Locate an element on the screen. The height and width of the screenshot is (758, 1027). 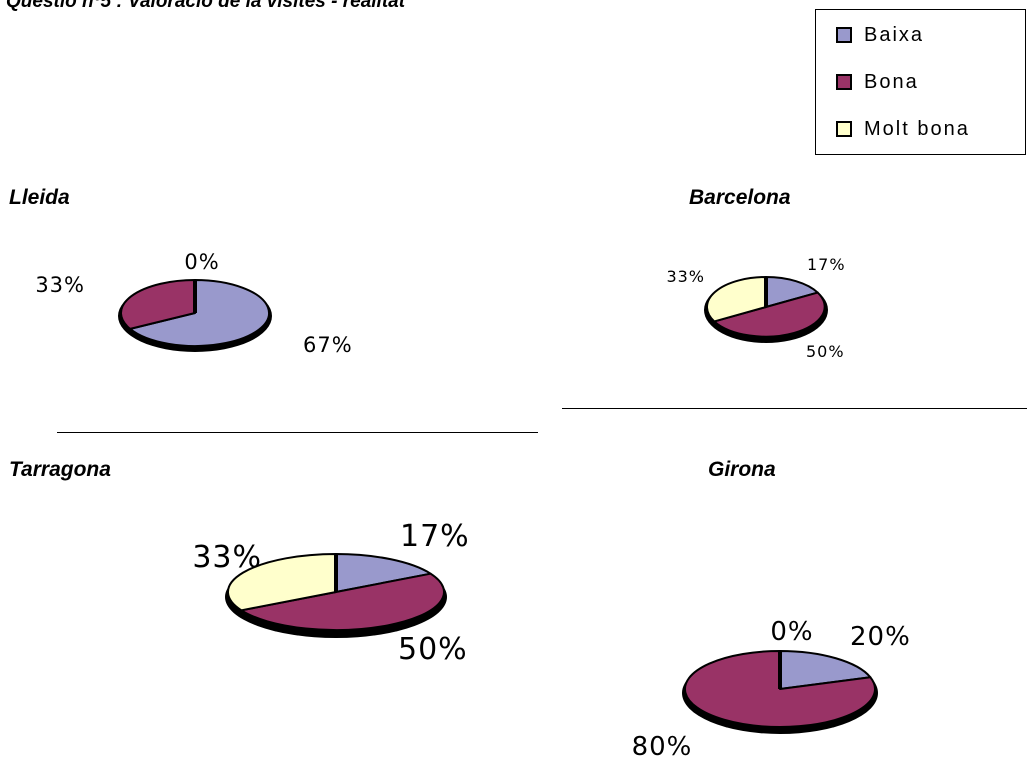
divider-left is located at coordinates (297, 432).